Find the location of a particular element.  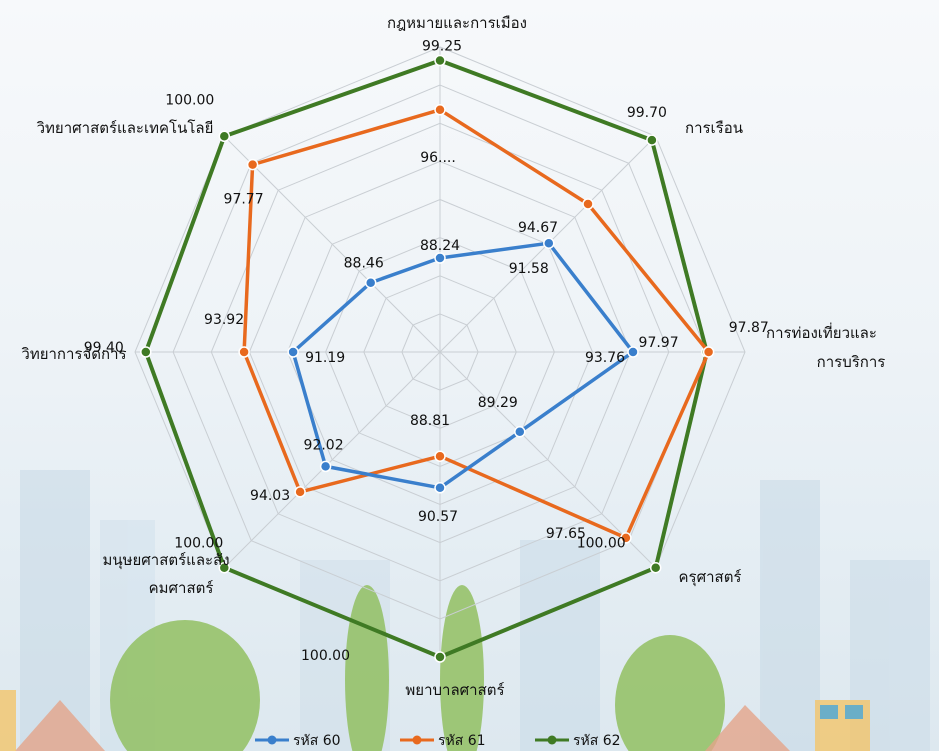

value-label: 97.97 is located at coordinates (659, 343).